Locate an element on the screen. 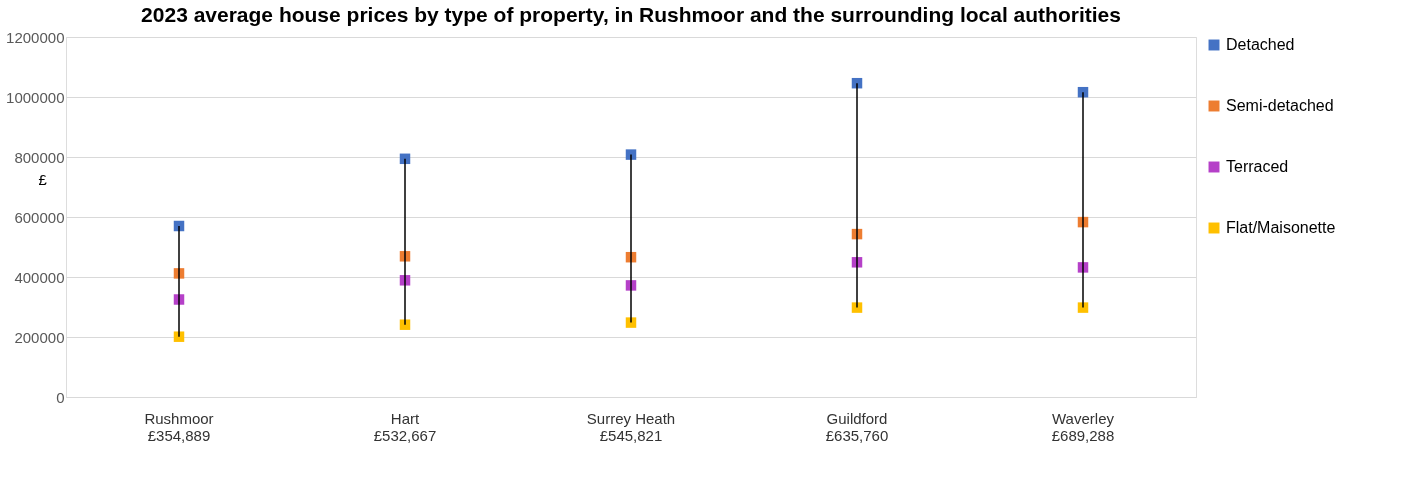 The image size is (1424, 480). y-tick-label: 800000 is located at coordinates (39, 157).